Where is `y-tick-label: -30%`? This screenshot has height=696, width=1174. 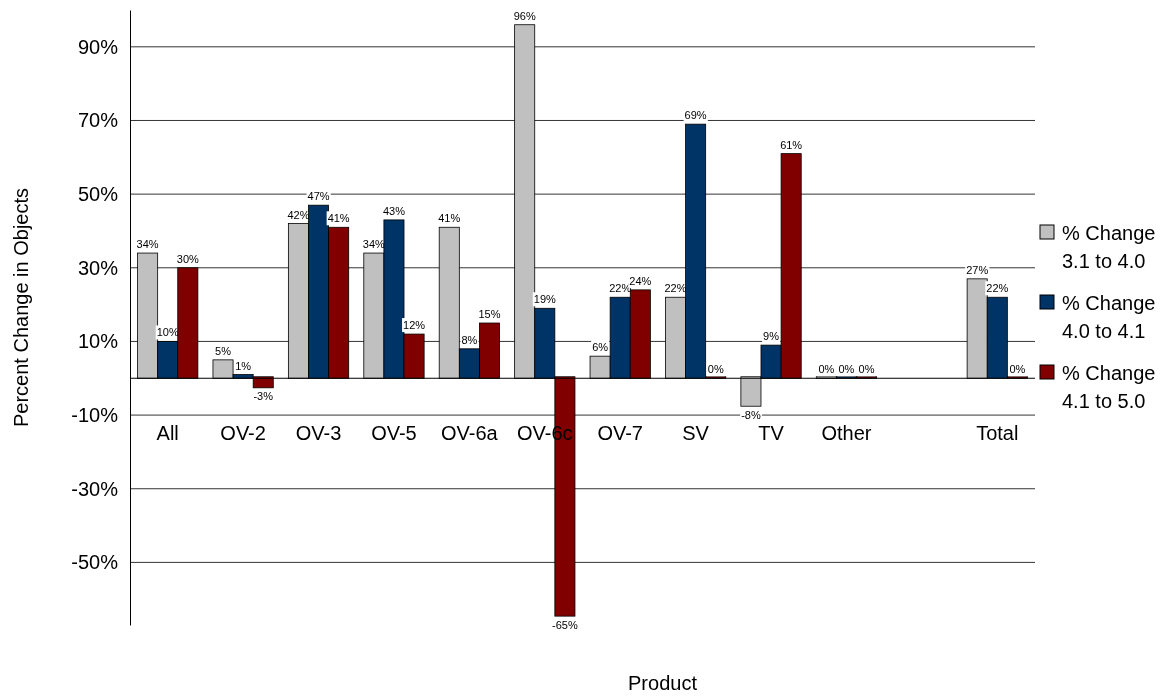 y-tick-label: -30% is located at coordinates (95, 488).